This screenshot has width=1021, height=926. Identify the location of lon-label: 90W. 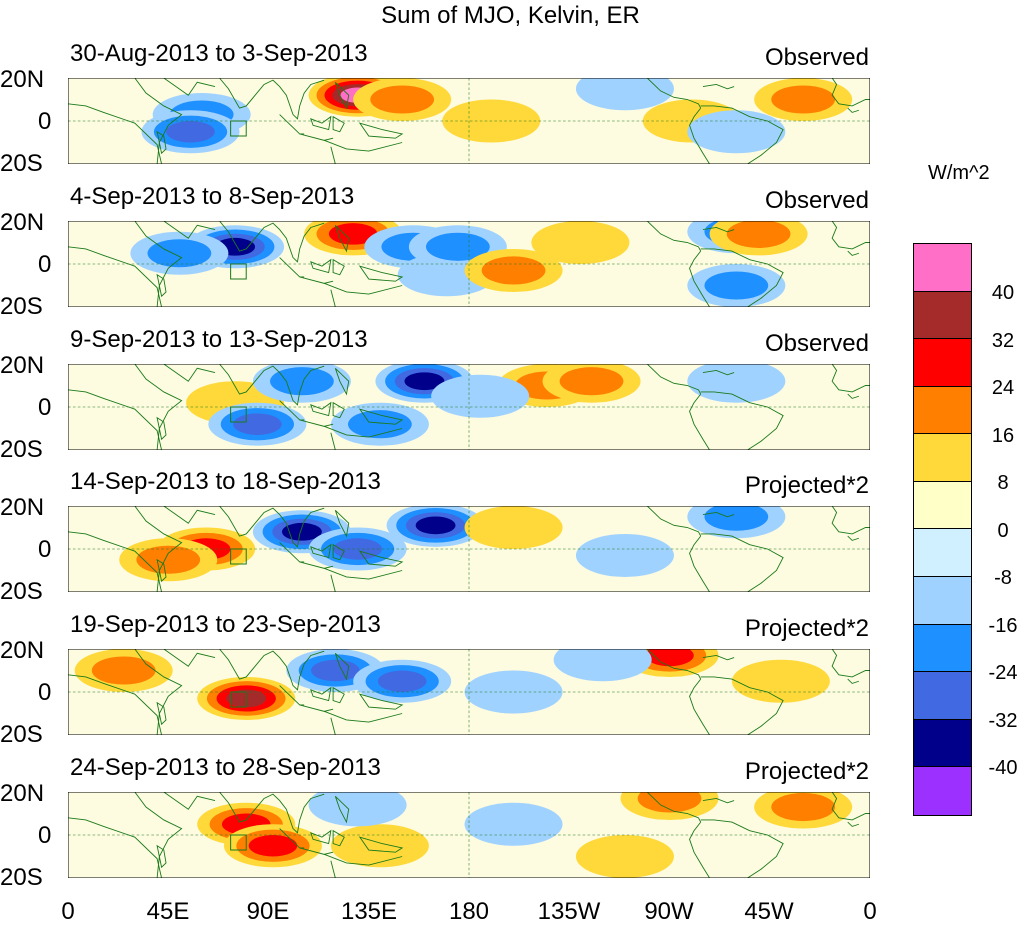
(669, 911).